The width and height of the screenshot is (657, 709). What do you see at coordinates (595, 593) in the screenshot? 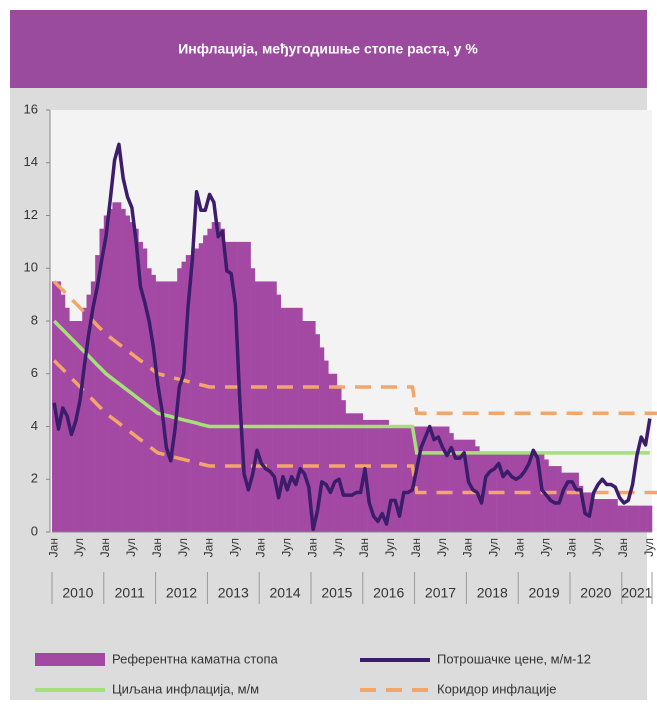
I see `year-label: 2020` at bounding box center [595, 593].